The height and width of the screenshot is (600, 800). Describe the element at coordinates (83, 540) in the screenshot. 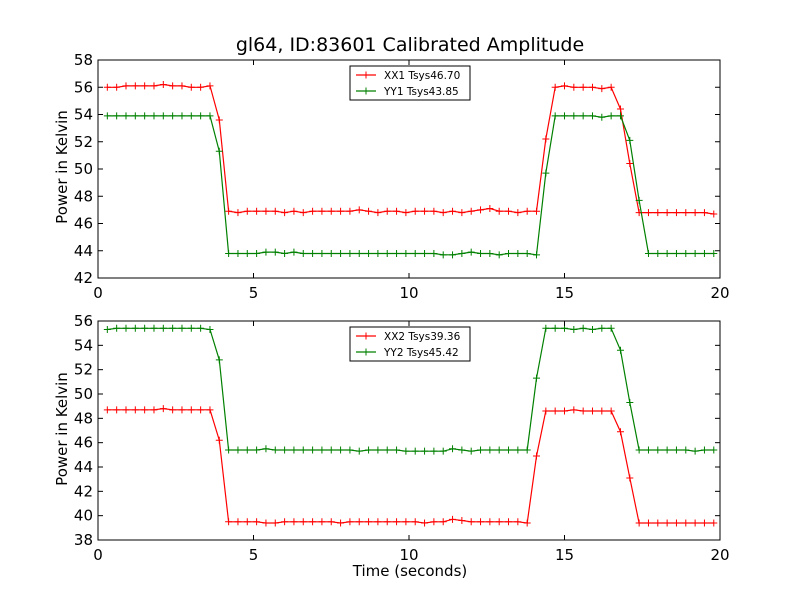

I see `y-tick-label: 38` at that location.